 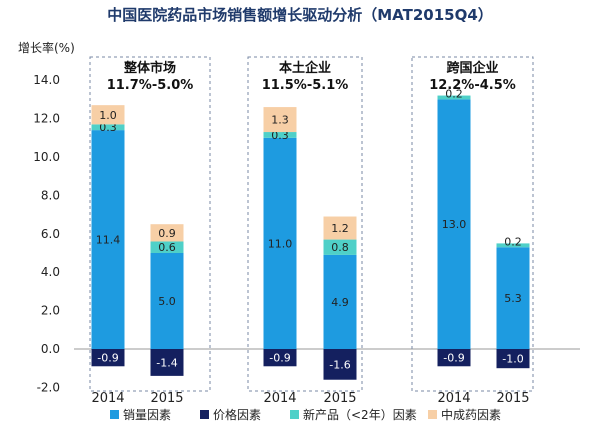 I want to click on data-label: -1.0, so click(x=512, y=359).